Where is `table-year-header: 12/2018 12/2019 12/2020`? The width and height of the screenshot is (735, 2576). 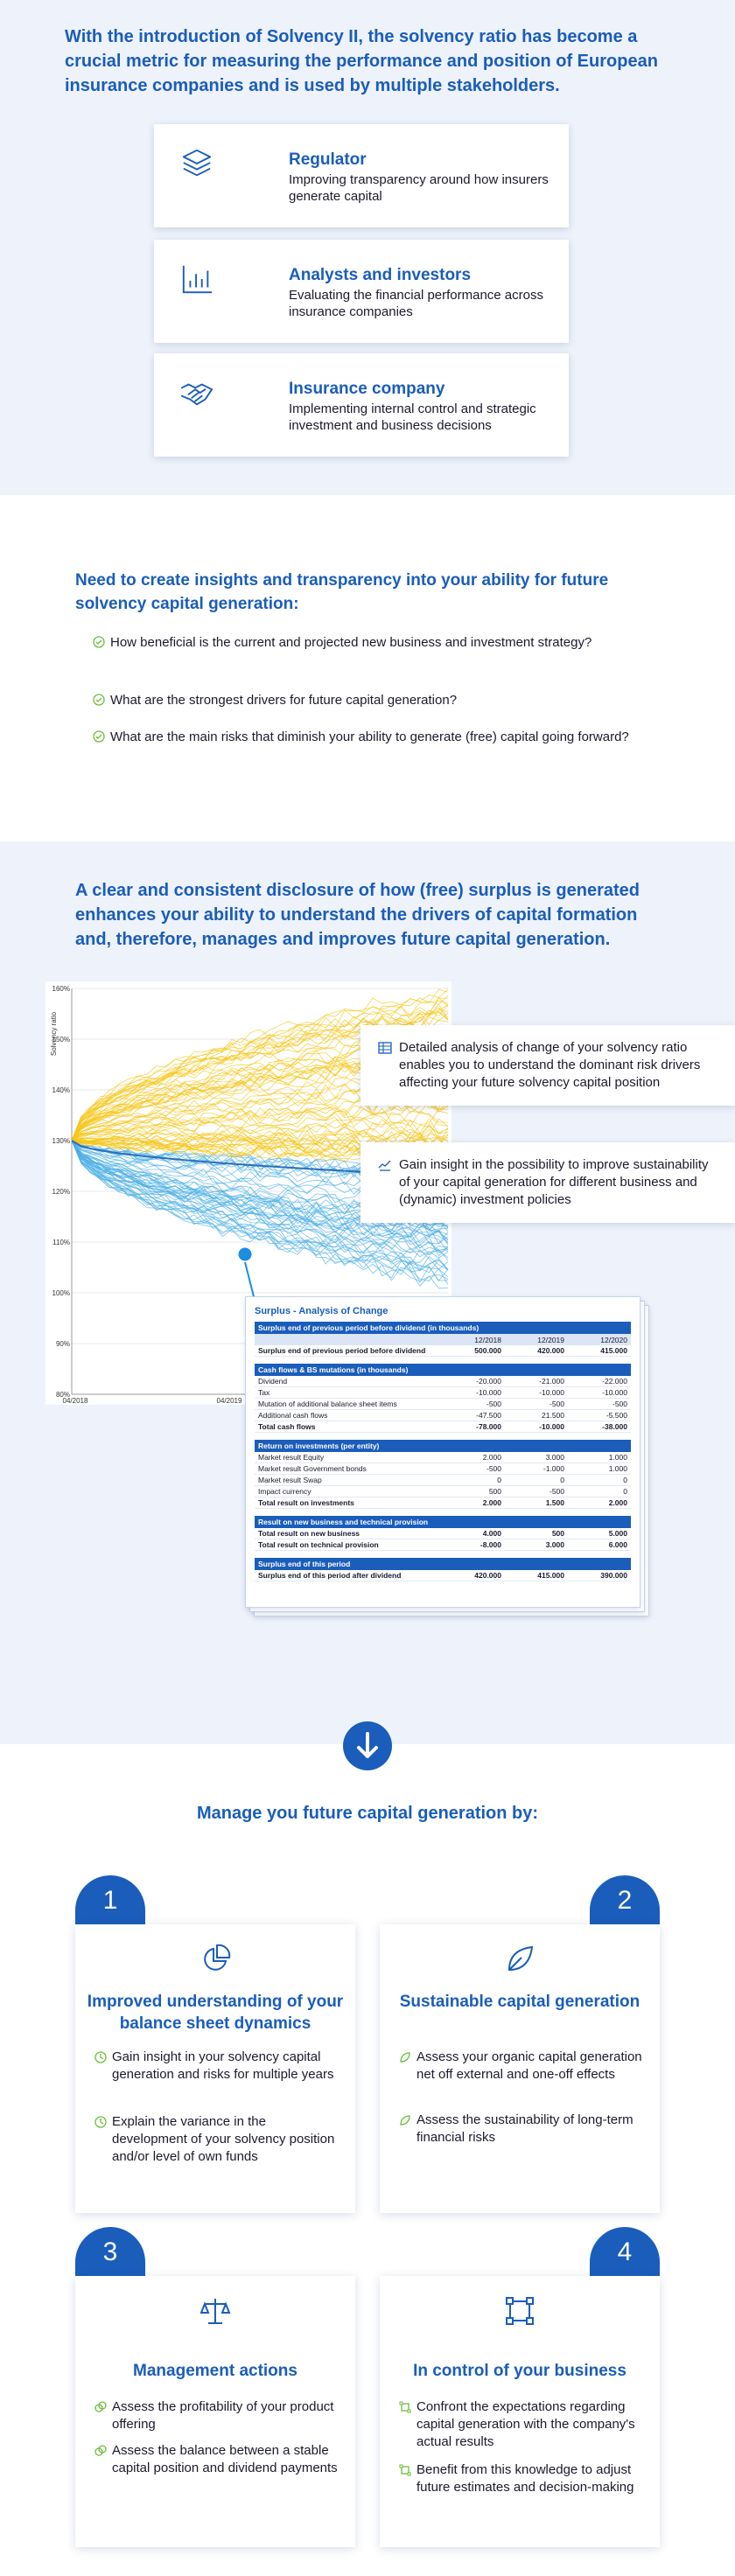
table-year-header: 12/2018 12/2019 12/2020 is located at coordinates (443, 1339).